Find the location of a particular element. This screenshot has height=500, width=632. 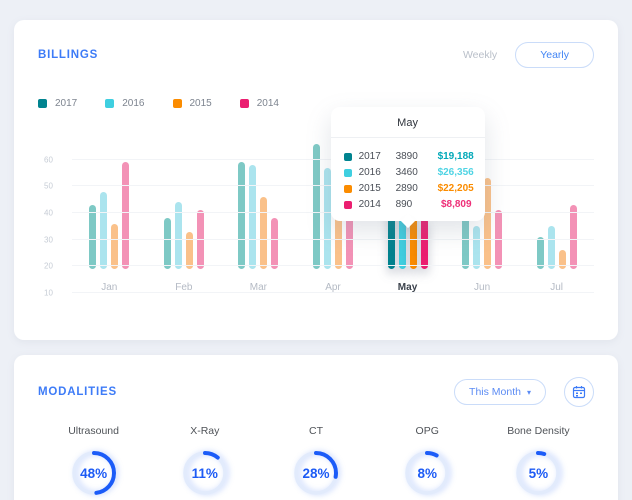

bar-2017-May is located at coordinates (391, 226).